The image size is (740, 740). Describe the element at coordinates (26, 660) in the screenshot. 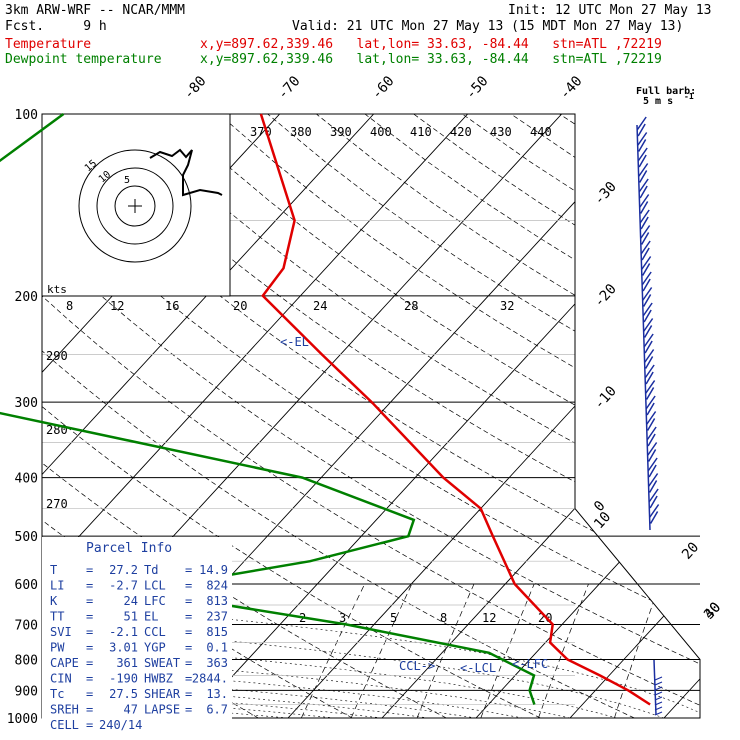

I see `pressure-tick-label: 800` at that location.